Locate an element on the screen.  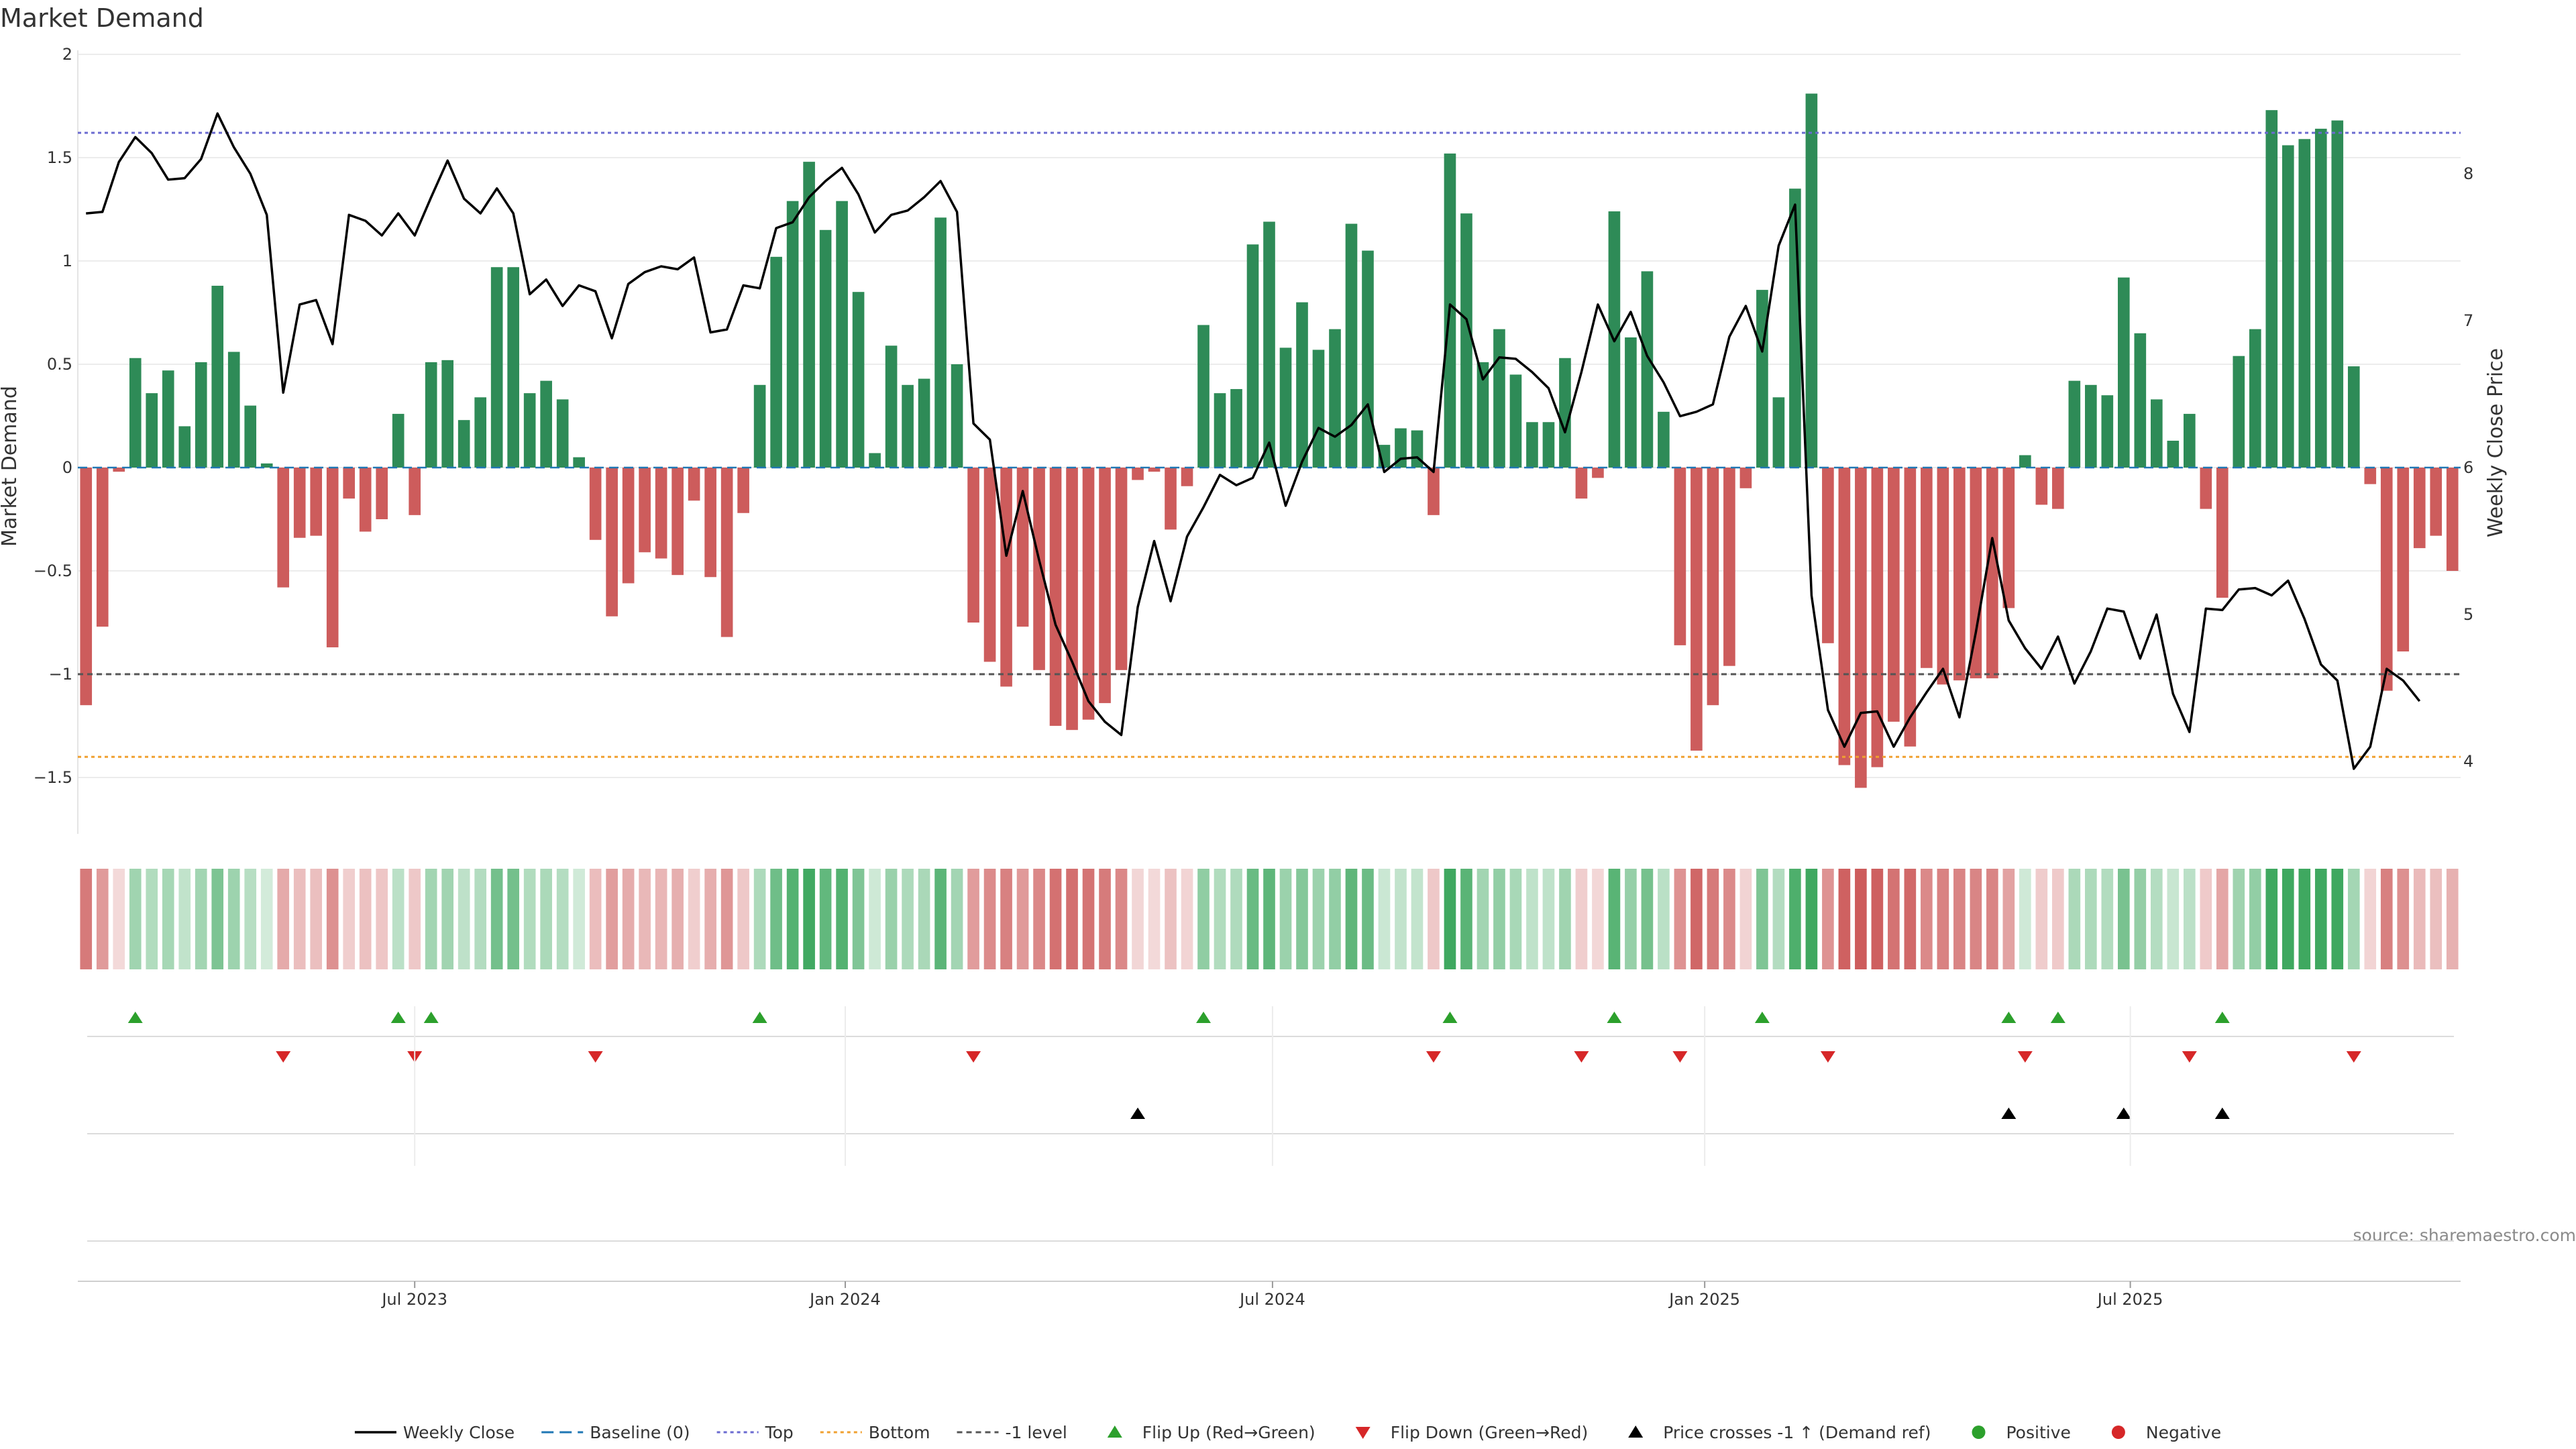
y-tick-label: 1.5 is located at coordinates (59, 157).